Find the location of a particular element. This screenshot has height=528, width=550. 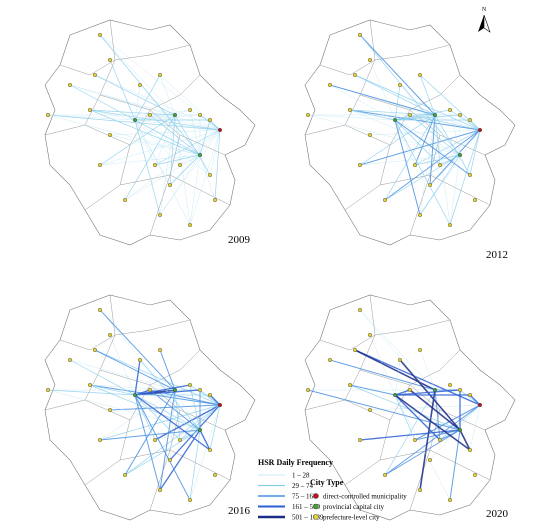

north-label: N is located at coordinates (484, 10).